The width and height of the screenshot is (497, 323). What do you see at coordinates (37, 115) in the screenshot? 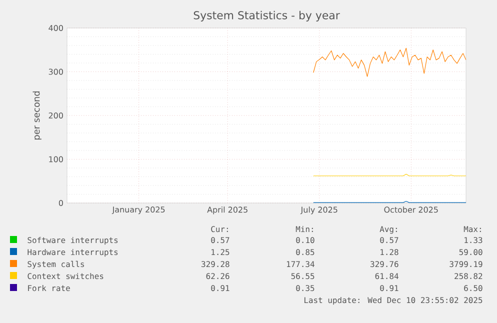
I see `y-axis-title: per second` at bounding box center [37, 115].